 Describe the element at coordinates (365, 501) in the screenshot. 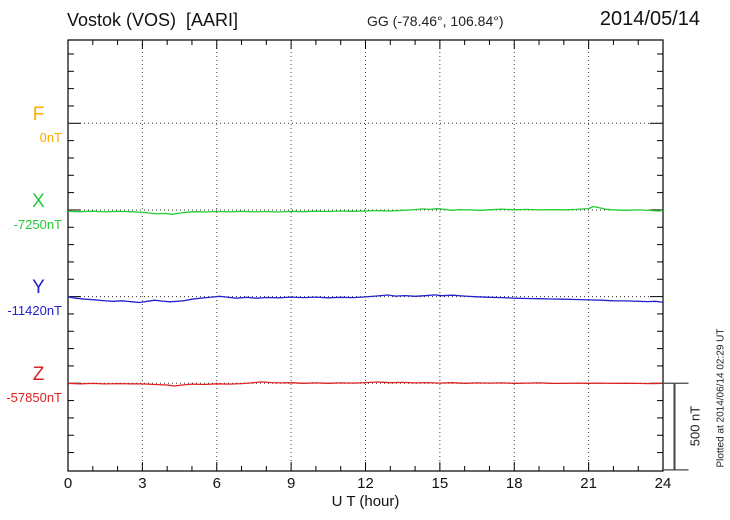

I see `x-axis-title: U T (hour)` at that location.